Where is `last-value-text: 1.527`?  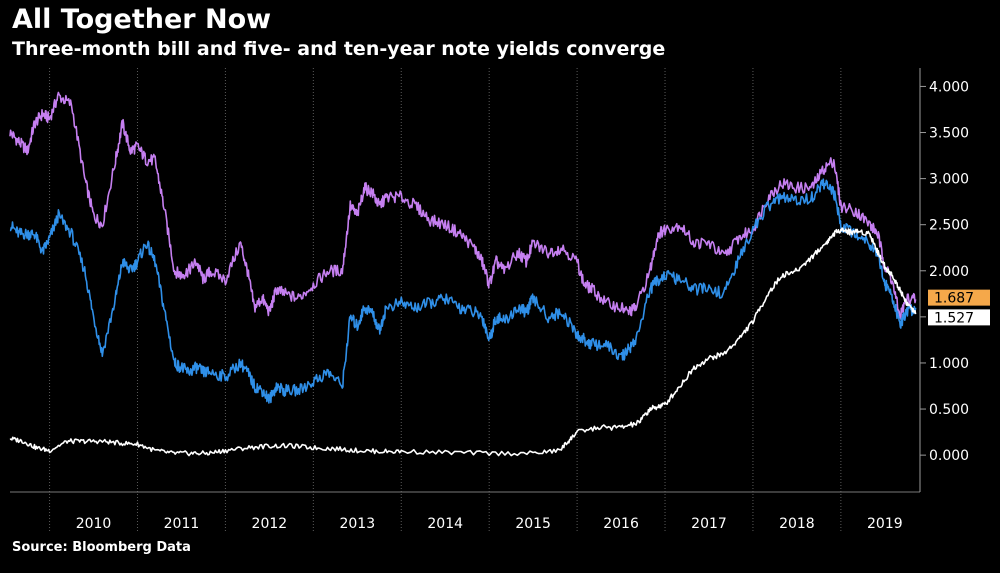 last-value-text: 1.527 is located at coordinates (954, 318).